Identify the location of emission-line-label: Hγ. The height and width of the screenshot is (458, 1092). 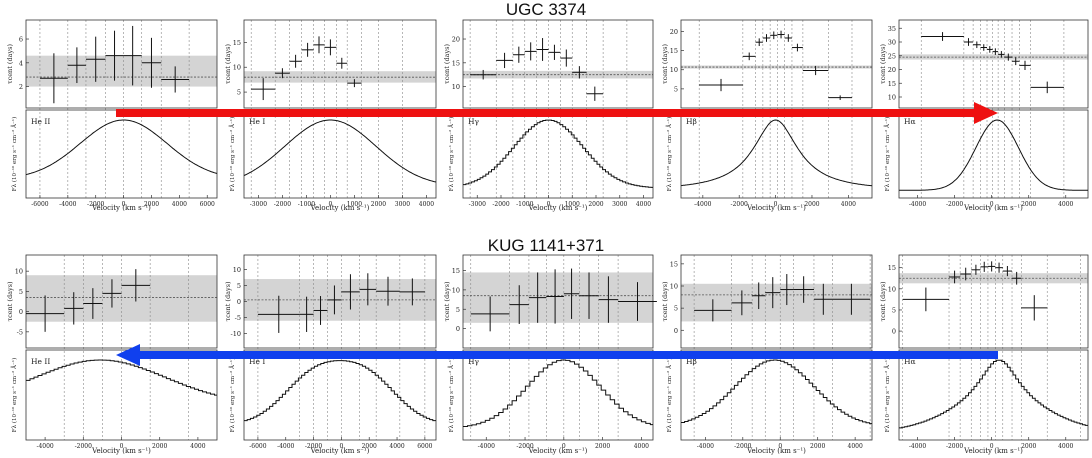
(474, 361).